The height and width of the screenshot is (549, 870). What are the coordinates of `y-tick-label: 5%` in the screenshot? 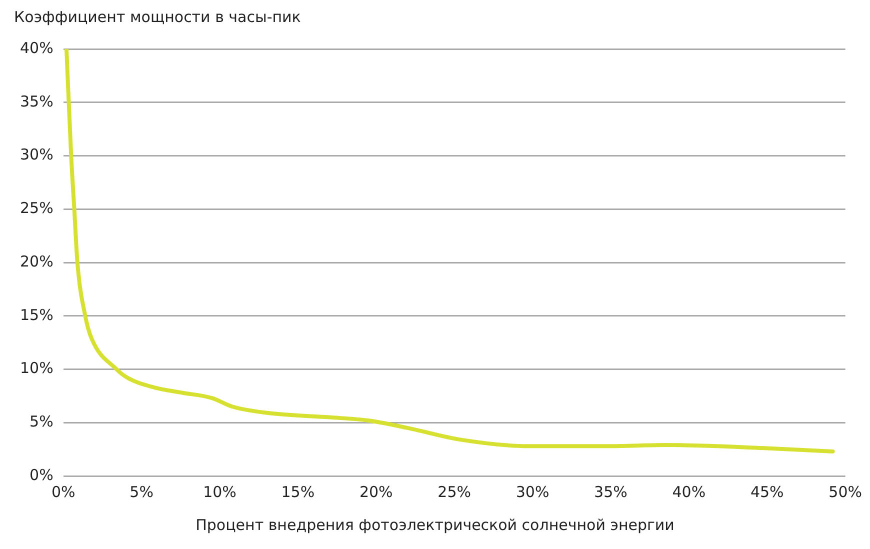 It's located at (42, 421).